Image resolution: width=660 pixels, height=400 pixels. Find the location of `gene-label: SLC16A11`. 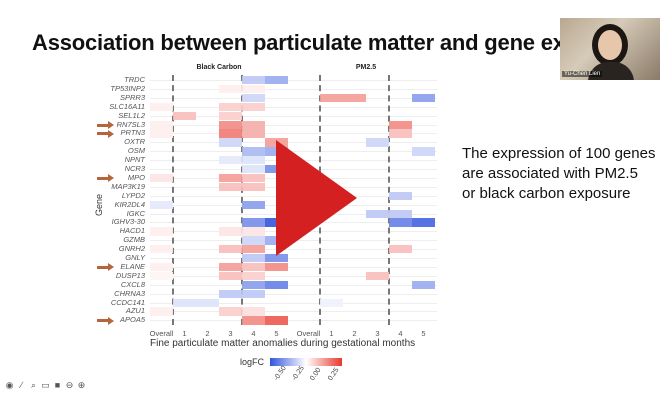

gene-label: SLC16A11 is located at coordinates (127, 106).